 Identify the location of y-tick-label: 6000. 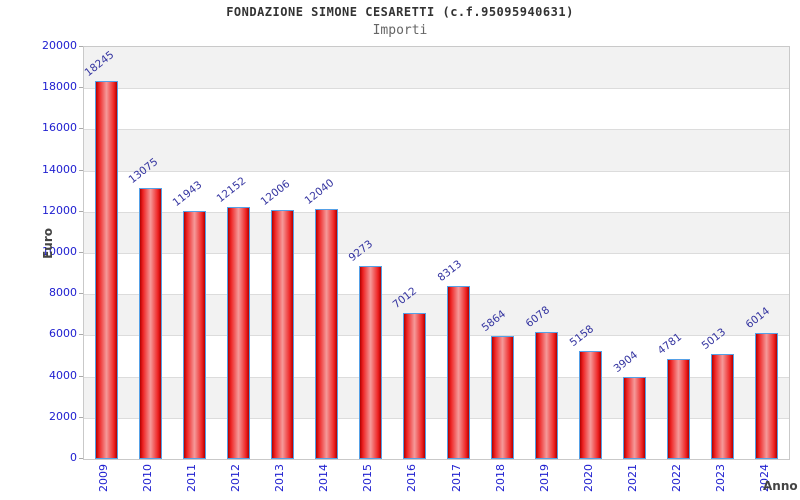
(63, 334).